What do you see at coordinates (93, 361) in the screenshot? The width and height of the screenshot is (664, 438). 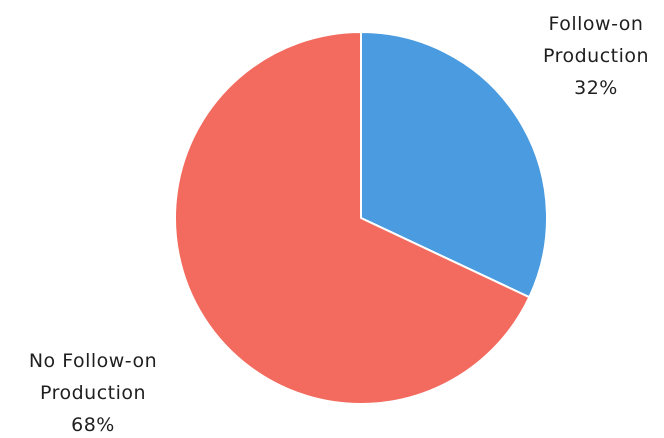 I see `slice-label-no-follow-on-line1: No Follow-on` at bounding box center [93, 361].